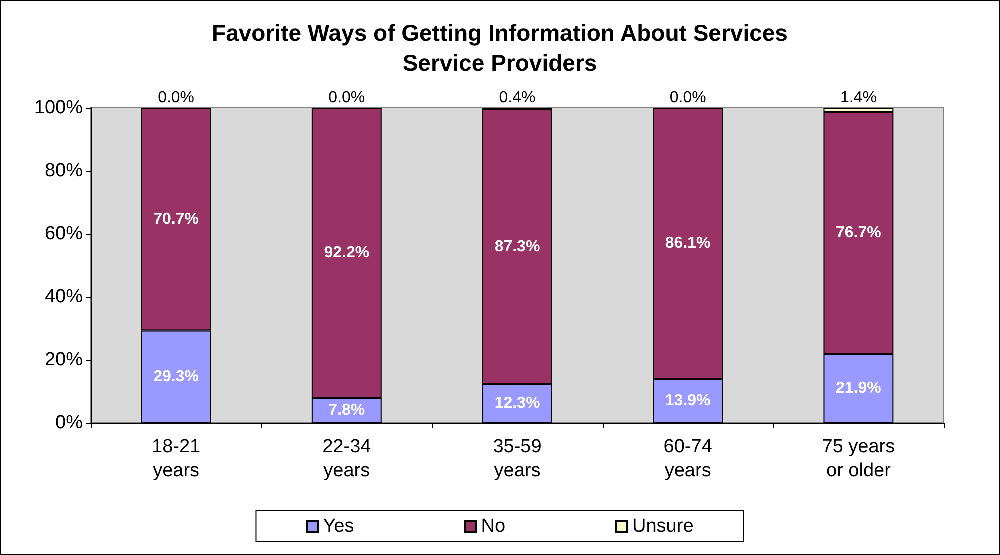 The image size is (1000, 555). I want to click on data-label: 70.7%, so click(176, 219).